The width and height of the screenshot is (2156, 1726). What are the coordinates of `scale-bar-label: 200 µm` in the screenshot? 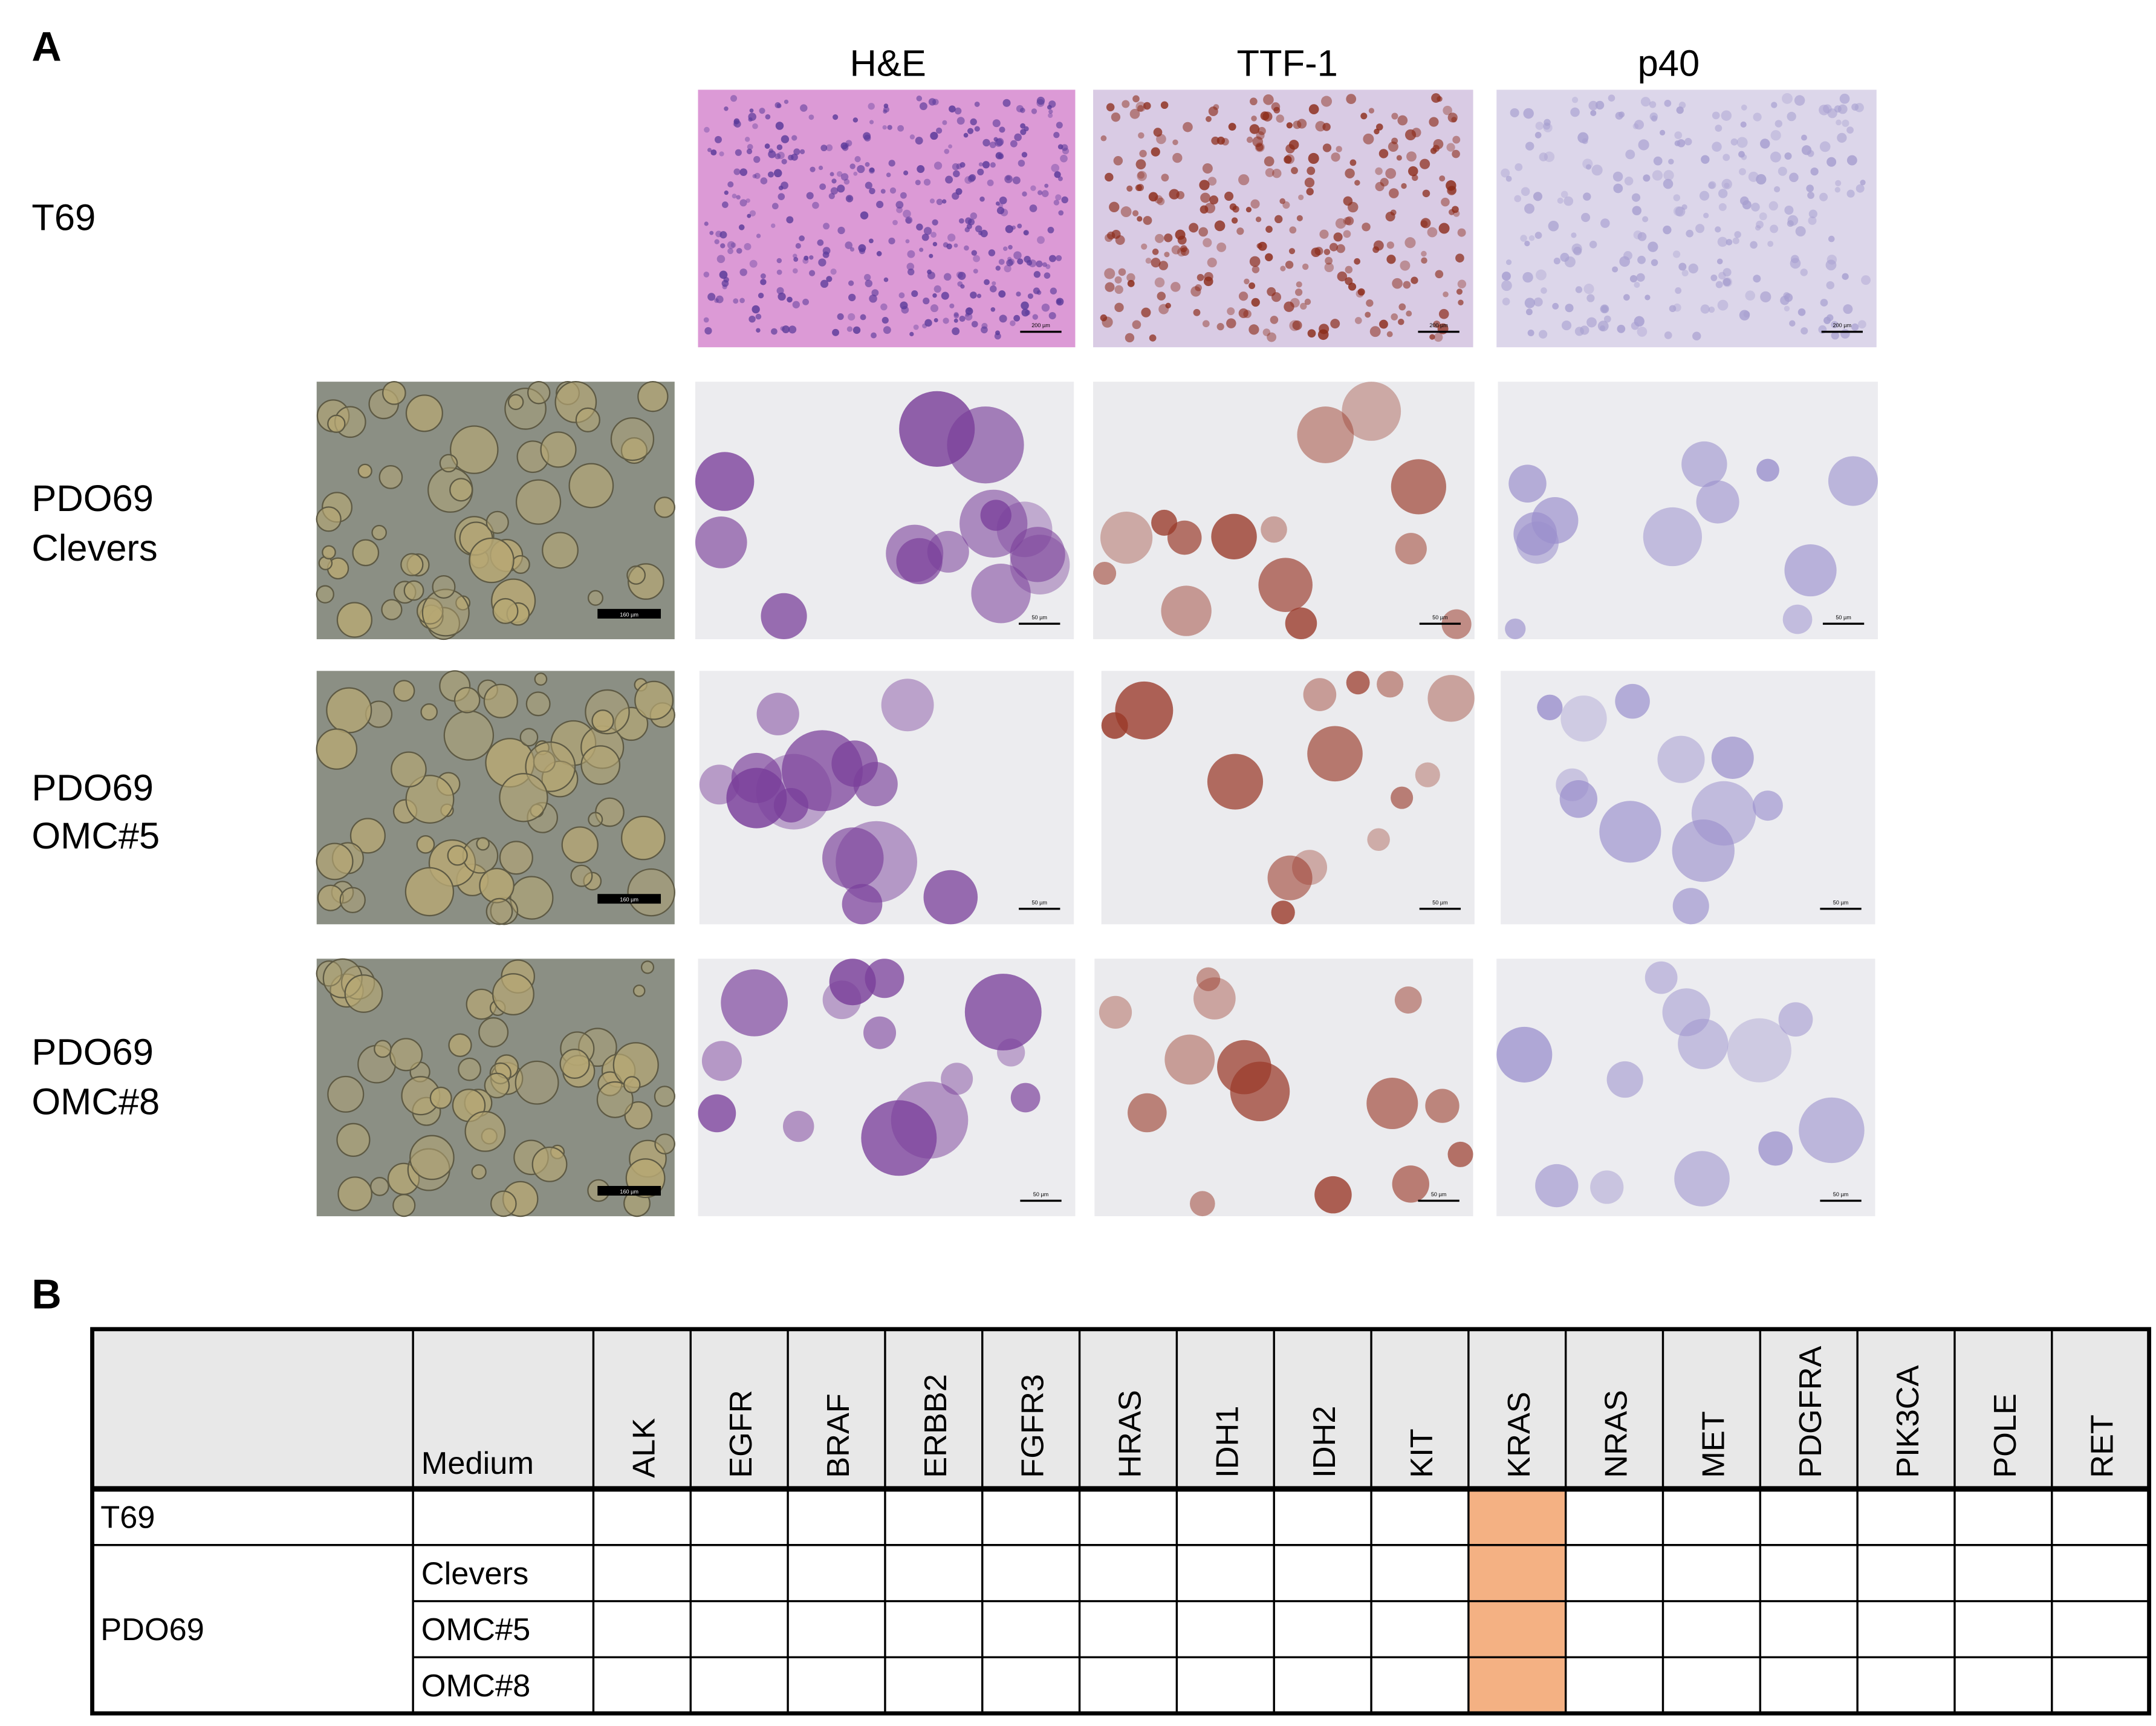 It's located at (1438, 325).